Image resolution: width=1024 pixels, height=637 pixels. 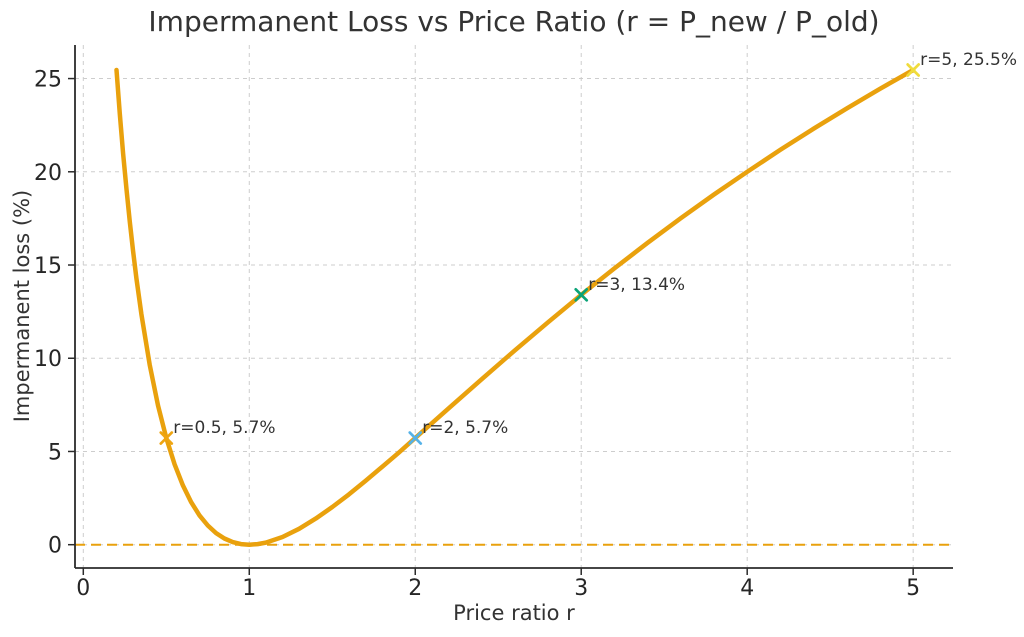 I want to click on x-tick-label: 5, so click(x=913, y=588).